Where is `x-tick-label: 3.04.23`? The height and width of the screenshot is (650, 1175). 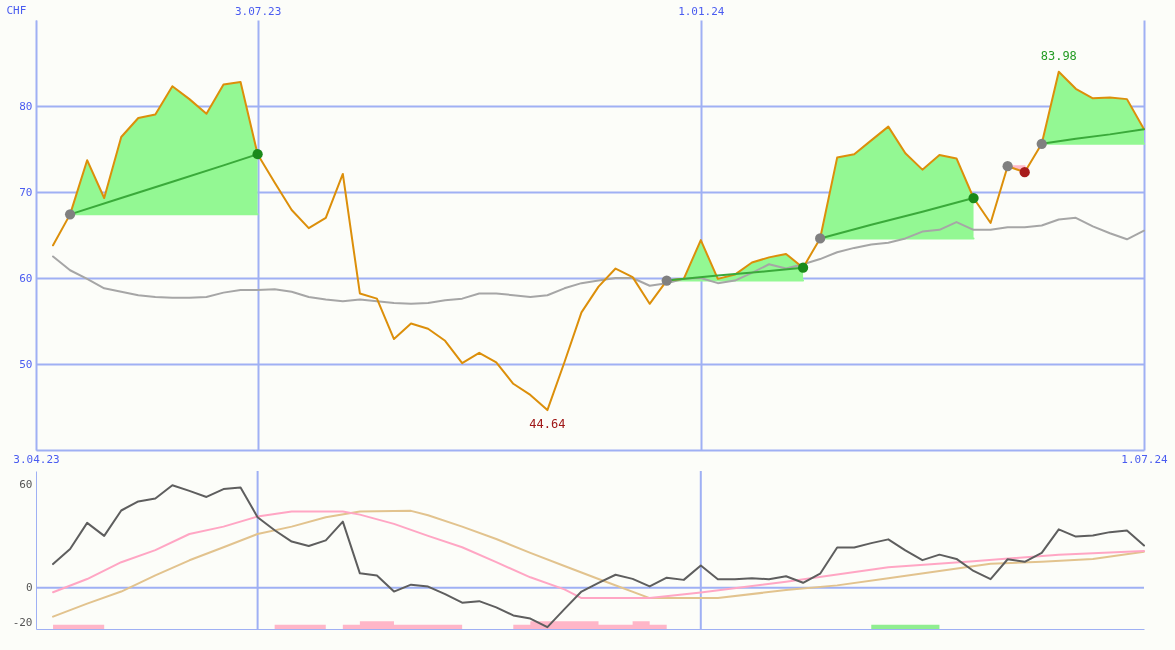
x-tick-label: 3.04.23 is located at coordinates (36, 459).